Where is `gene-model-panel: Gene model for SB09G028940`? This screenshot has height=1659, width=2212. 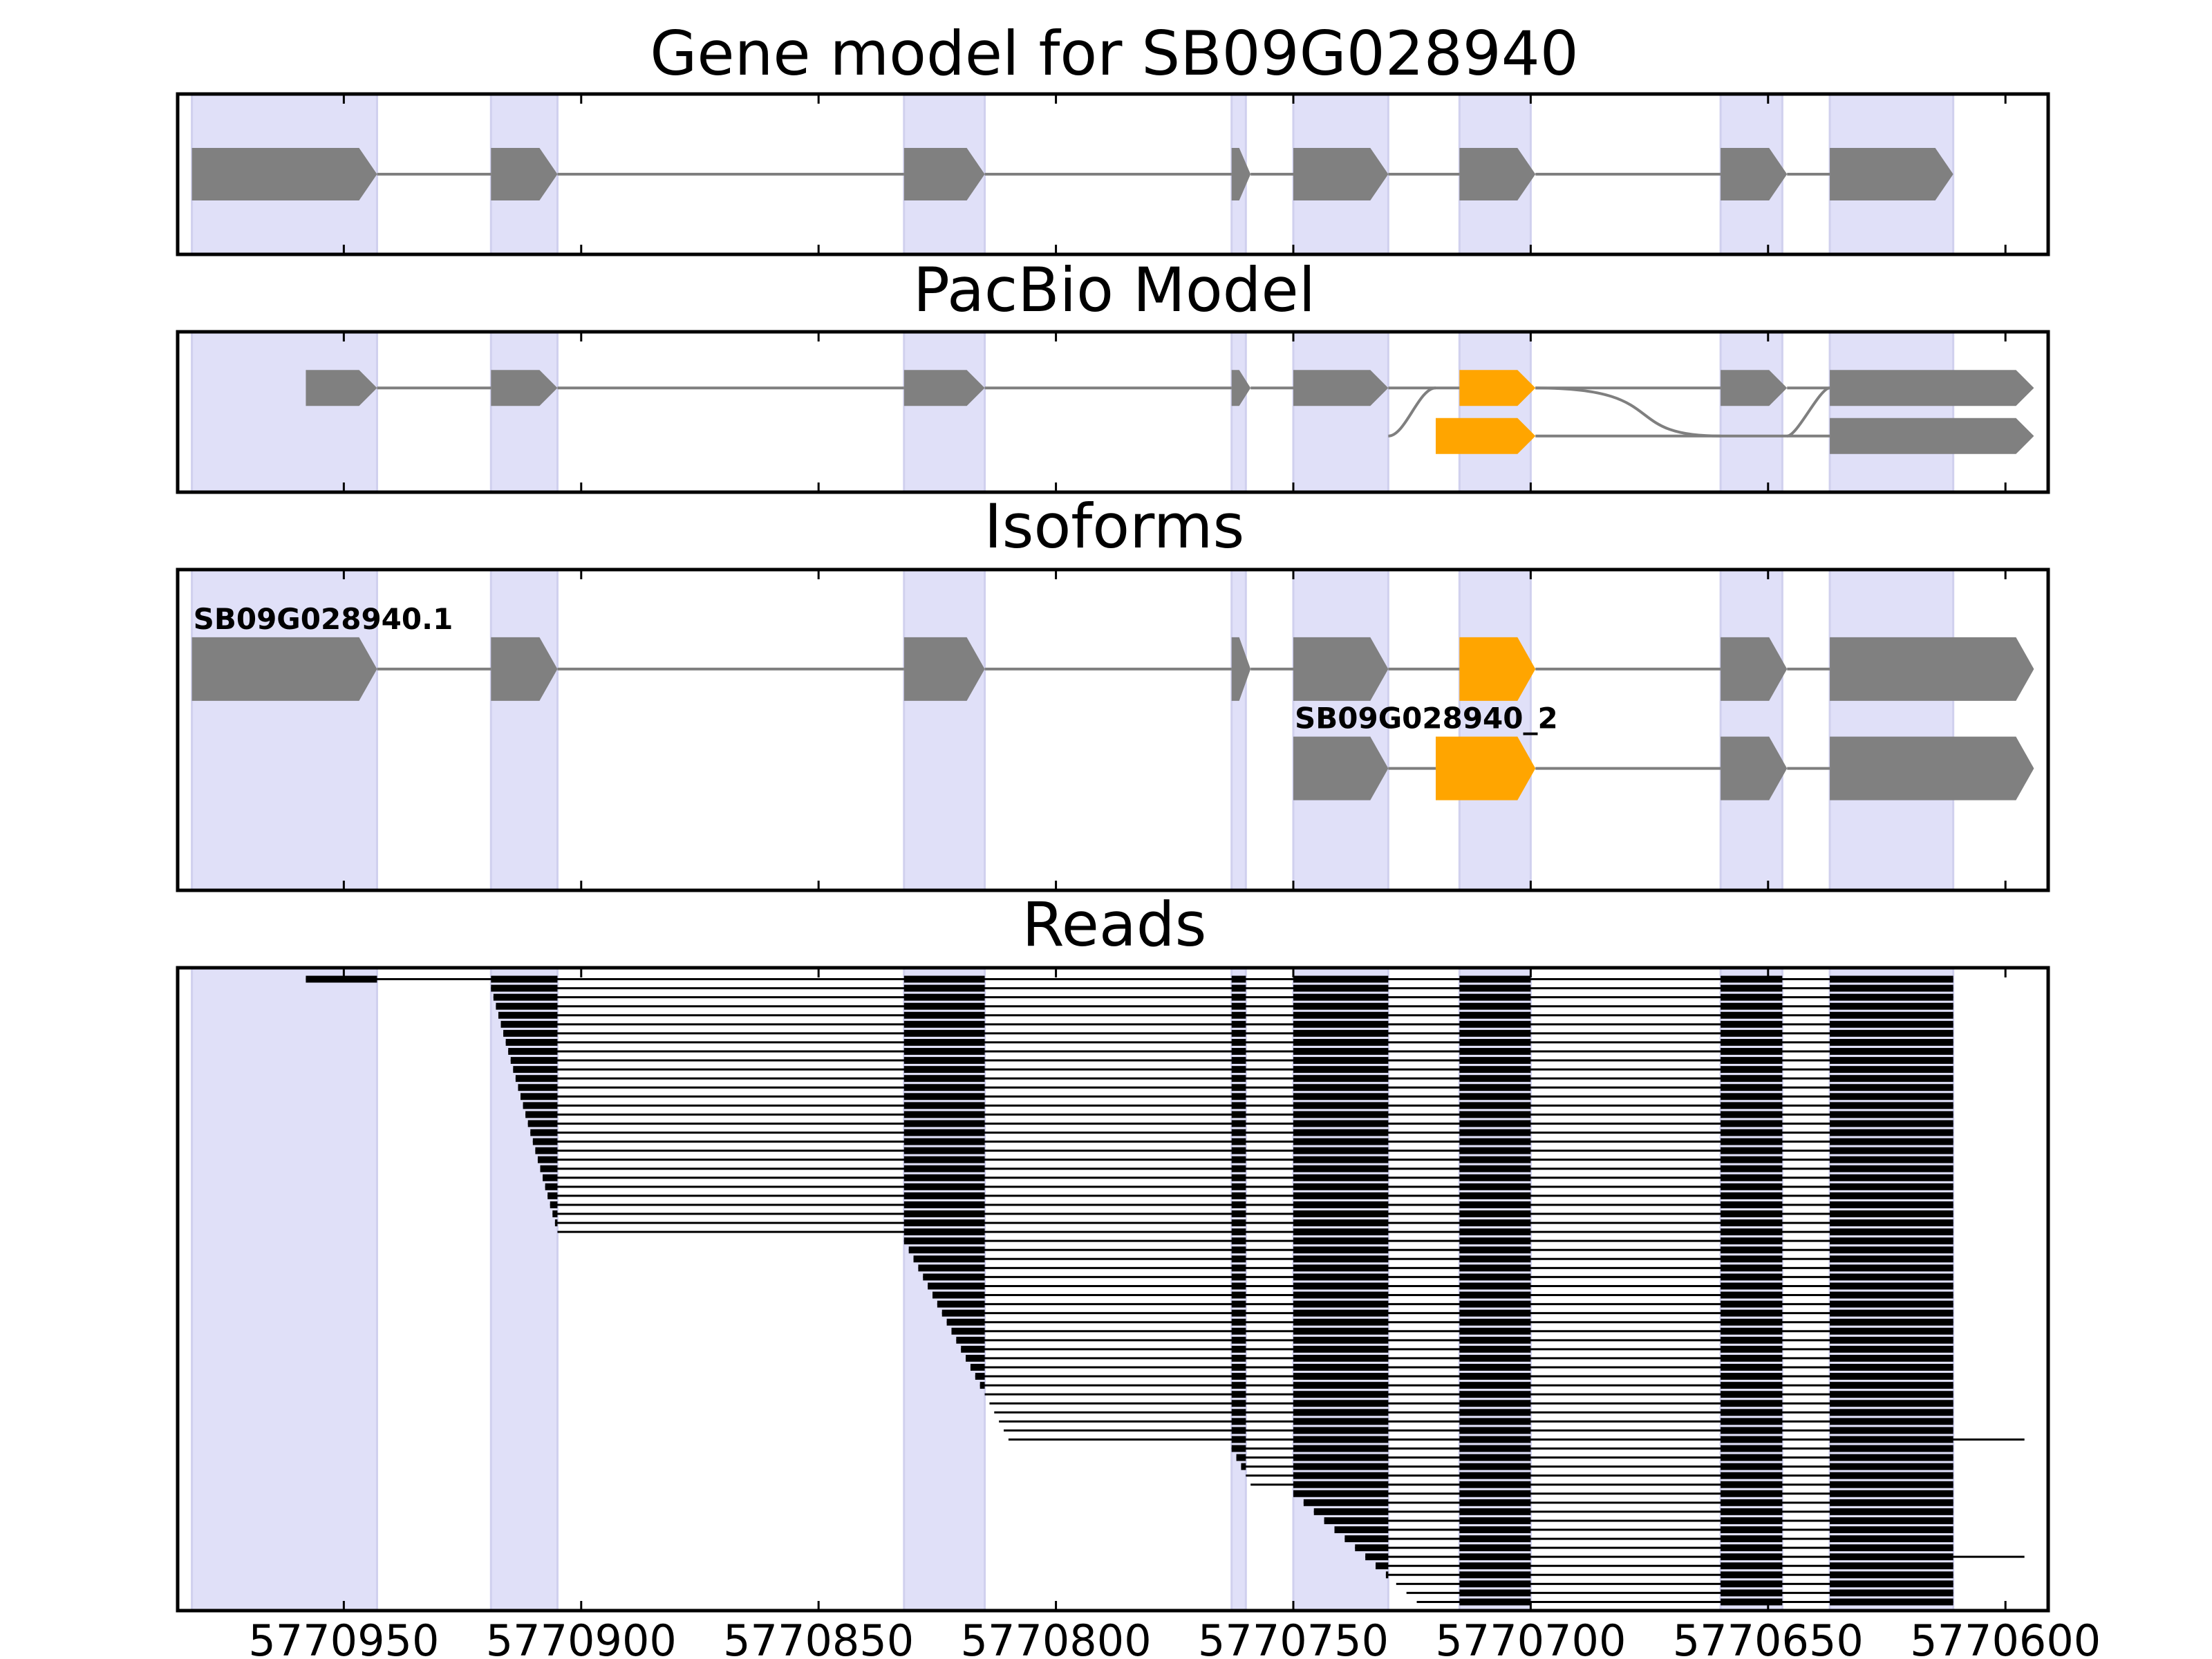 gene-model-panel: Gene model for SB09G028940 is located at coordinates (1113, 137).